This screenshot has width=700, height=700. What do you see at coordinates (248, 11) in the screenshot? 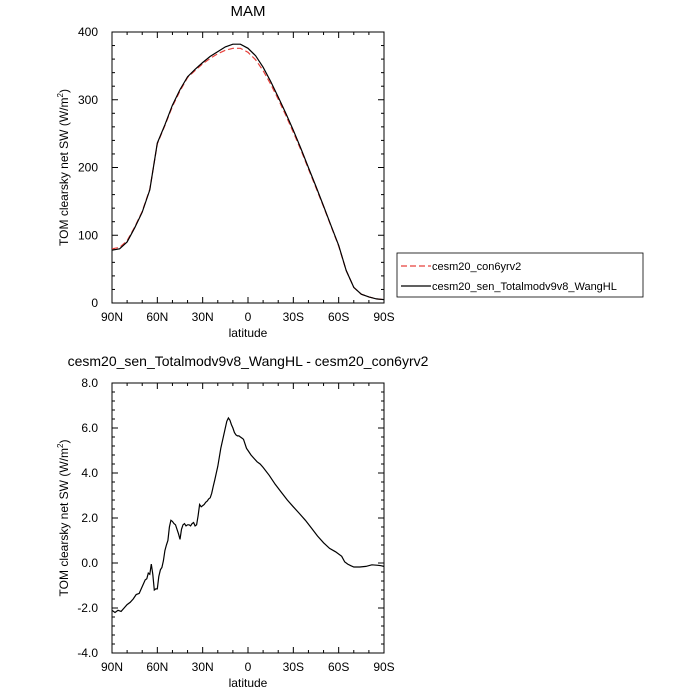
I see `chart-title: MAM` at bounding box center [248, 11].